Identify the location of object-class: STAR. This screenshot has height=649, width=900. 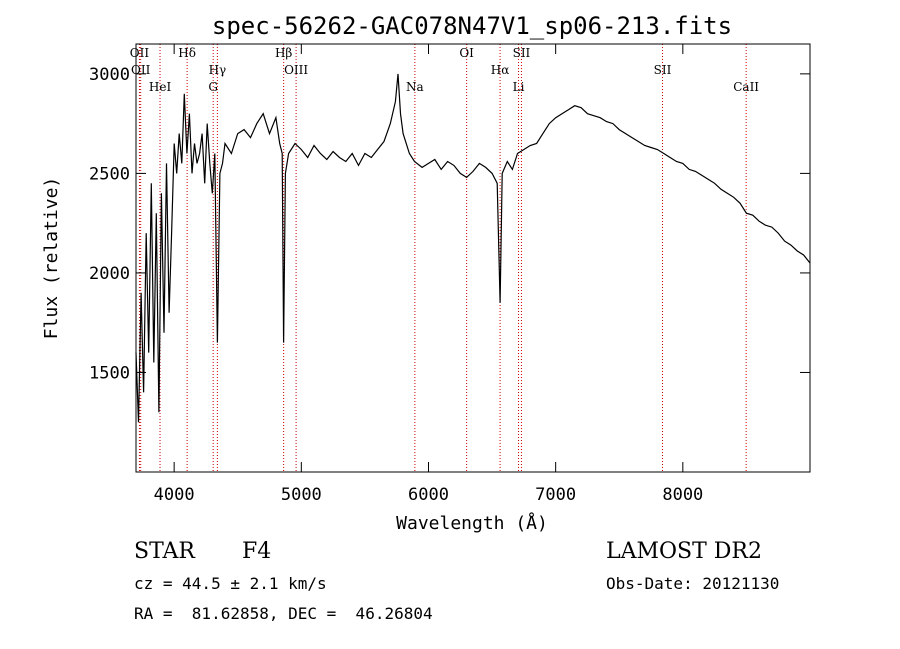
(164, 551).